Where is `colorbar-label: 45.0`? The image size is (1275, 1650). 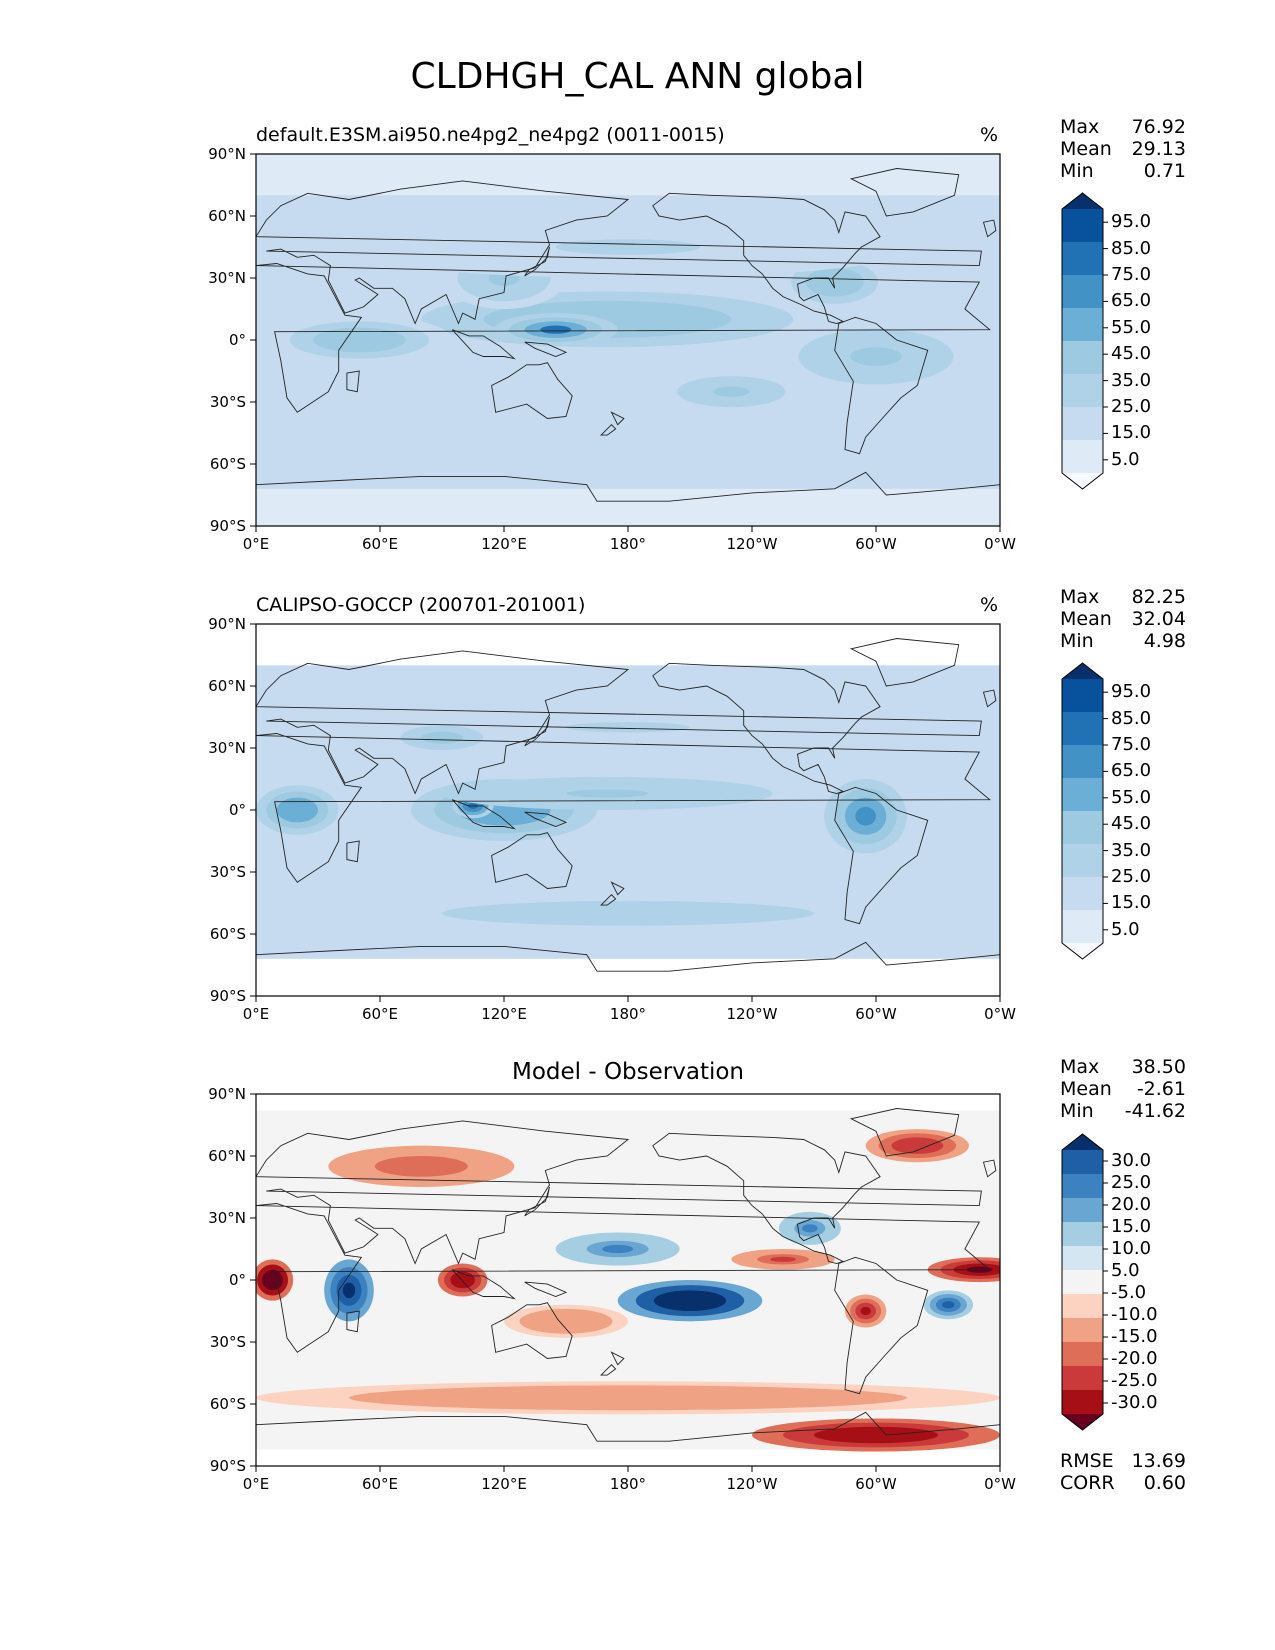 colorbar-label: 45.0 is located at coordinates (1131, 354).